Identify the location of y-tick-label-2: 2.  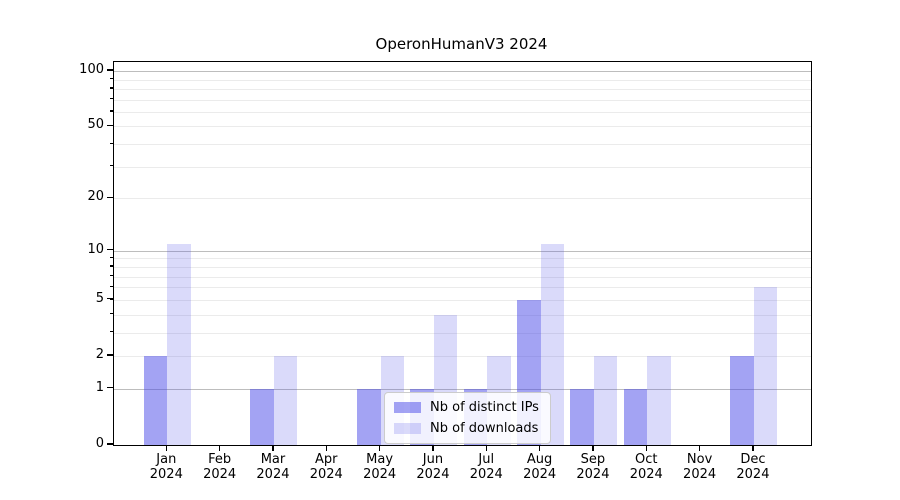
(99, 354).